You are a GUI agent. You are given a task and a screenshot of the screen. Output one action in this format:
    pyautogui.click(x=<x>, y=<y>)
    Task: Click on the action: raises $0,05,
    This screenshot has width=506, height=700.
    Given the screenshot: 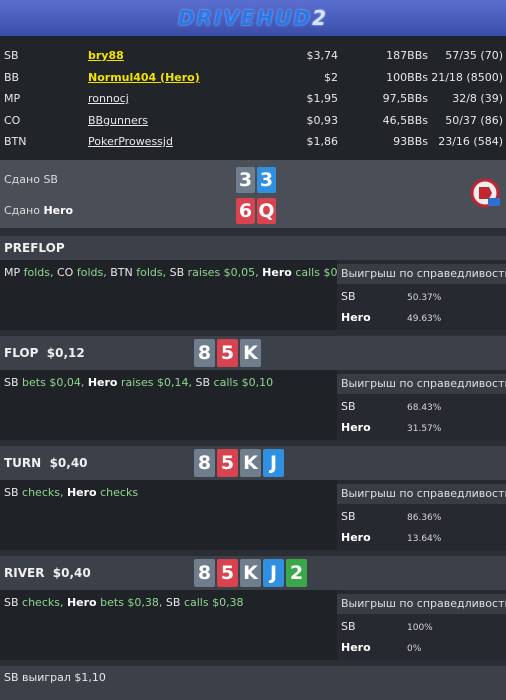 What is the action you would take?
    pyautogui.click(x=223, y=272)
    